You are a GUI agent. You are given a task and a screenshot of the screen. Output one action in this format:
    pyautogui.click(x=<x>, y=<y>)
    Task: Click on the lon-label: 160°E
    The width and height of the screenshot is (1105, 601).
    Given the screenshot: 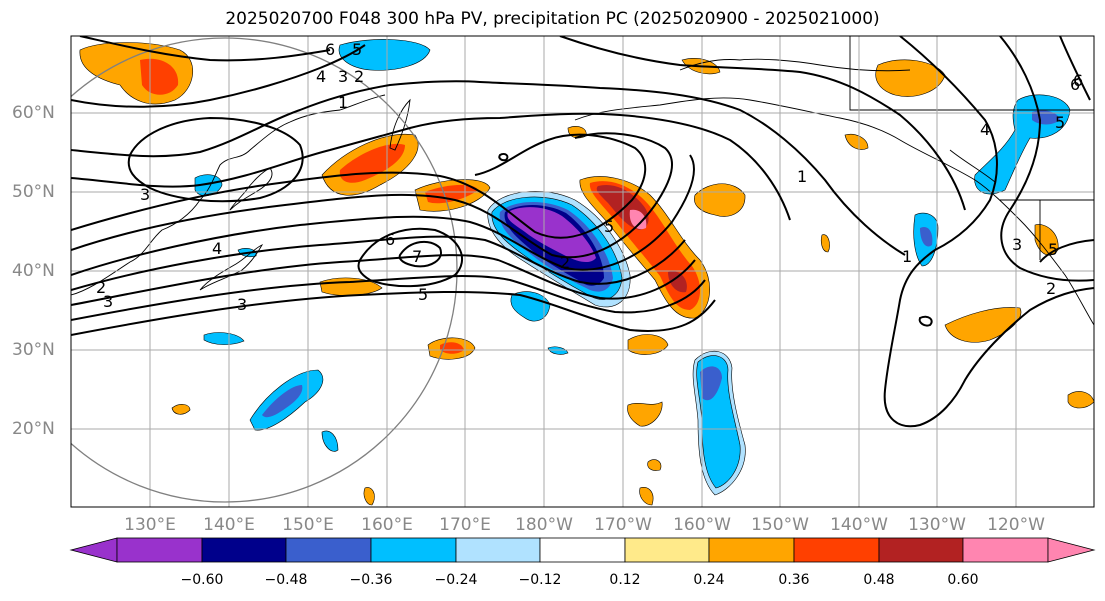 What is the action you would take?
    pyautogui.click(x=387, y=525)
    